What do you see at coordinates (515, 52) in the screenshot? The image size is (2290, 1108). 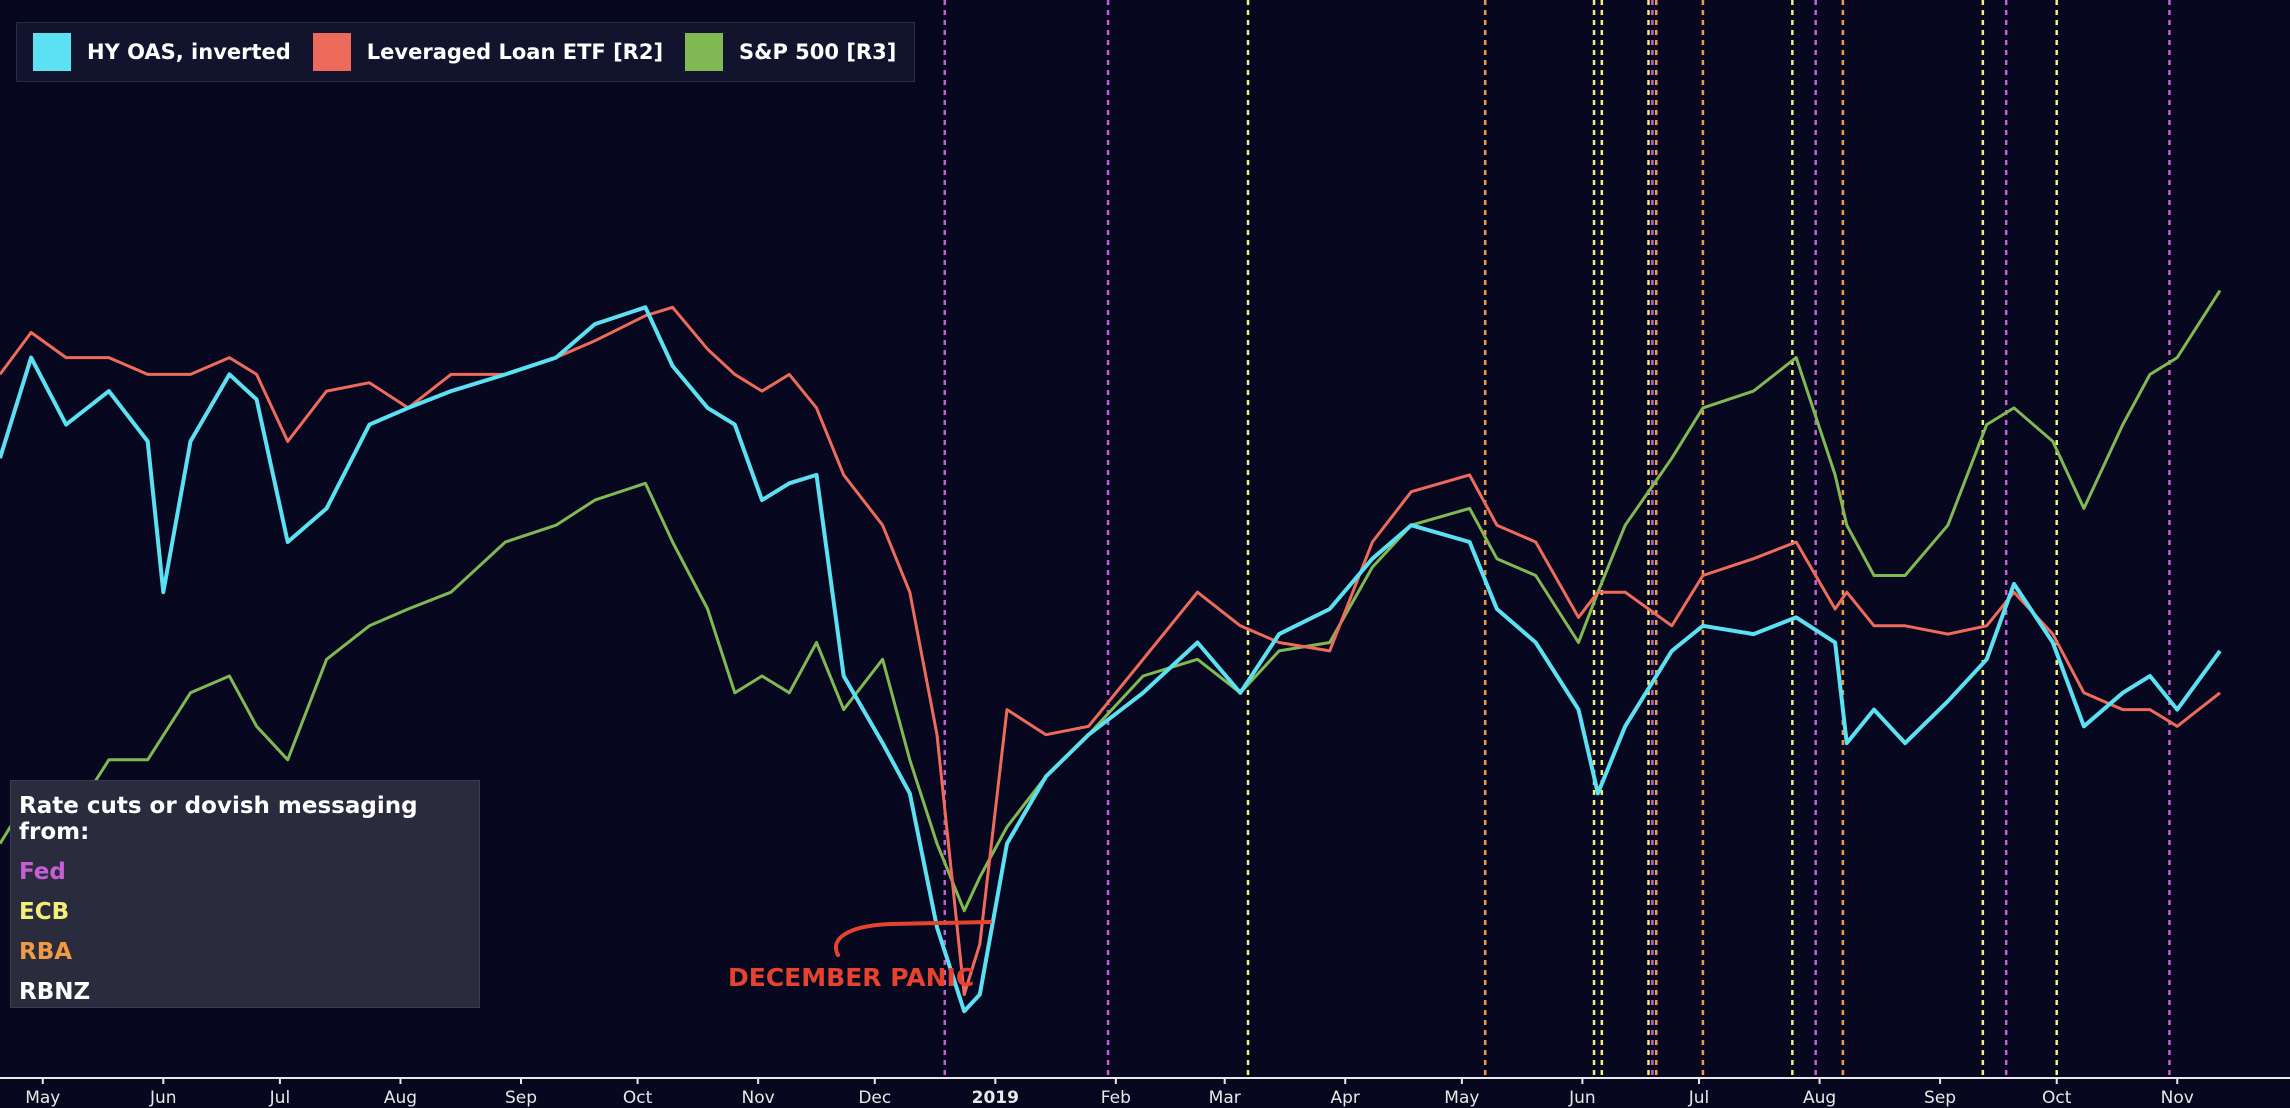 I see `legend-label: Leveraged Loan ETF [R2]` at bounding box center [515, 52].